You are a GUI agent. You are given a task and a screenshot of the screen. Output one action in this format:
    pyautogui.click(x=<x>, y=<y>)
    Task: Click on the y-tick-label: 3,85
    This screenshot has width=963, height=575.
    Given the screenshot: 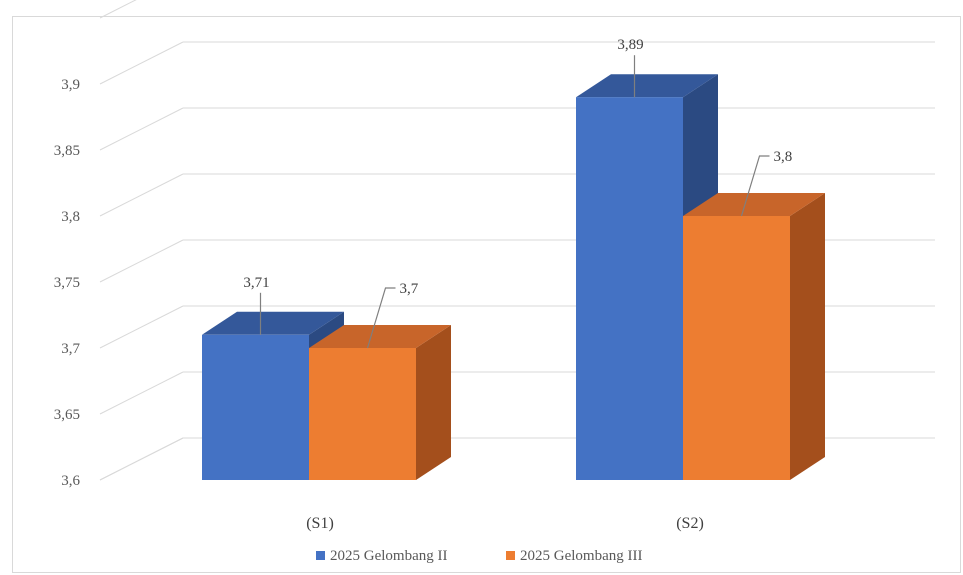 What is the action you would take?
    pyautogui.click(x=67, y=151)
    